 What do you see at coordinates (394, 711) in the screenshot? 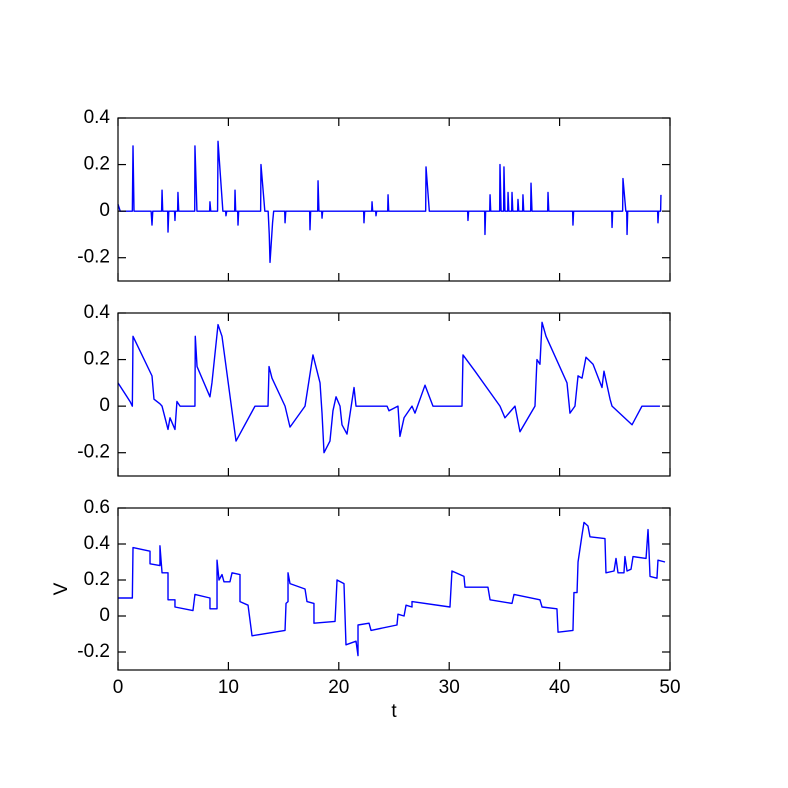
I see `x-axis-label: t` at bounding box center [394, 711].